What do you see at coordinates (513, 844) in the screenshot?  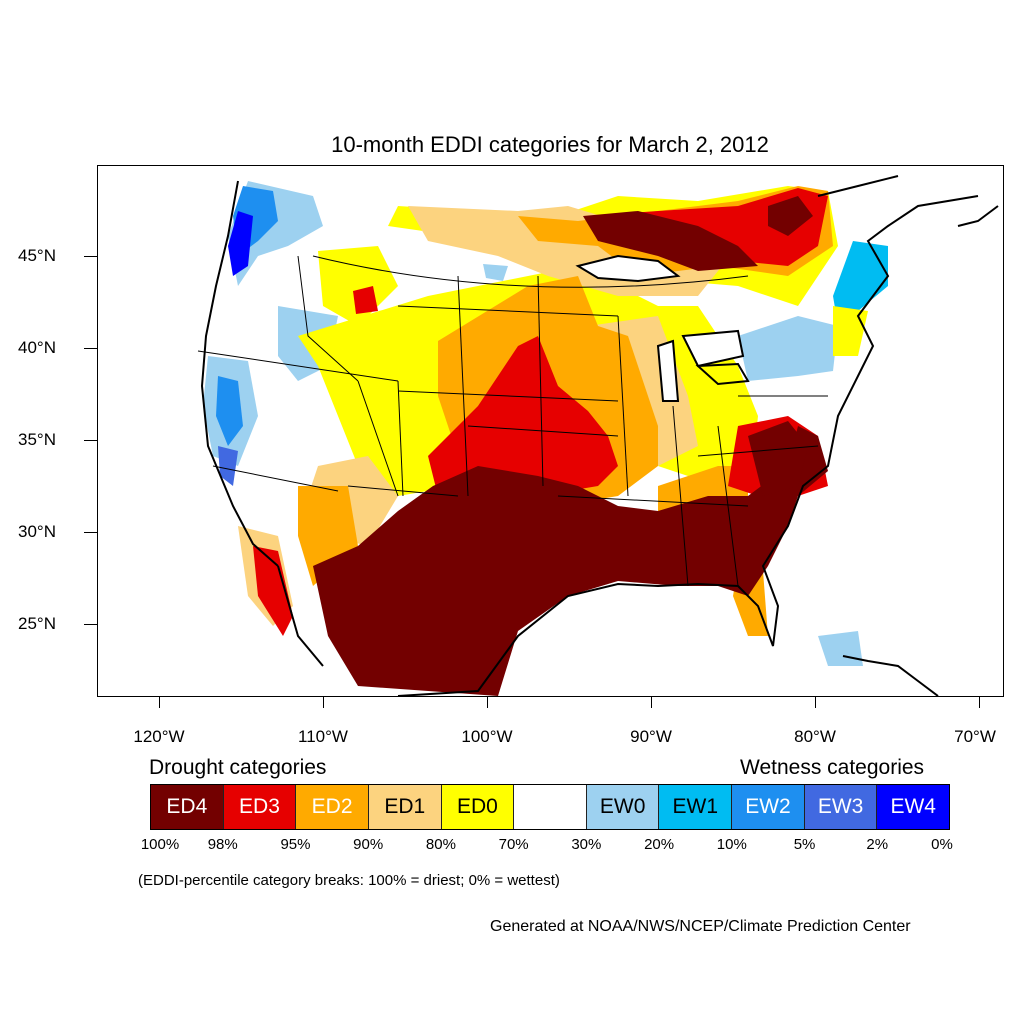 I see `legend-break-label: 70%` at bounding box center [513, 844].